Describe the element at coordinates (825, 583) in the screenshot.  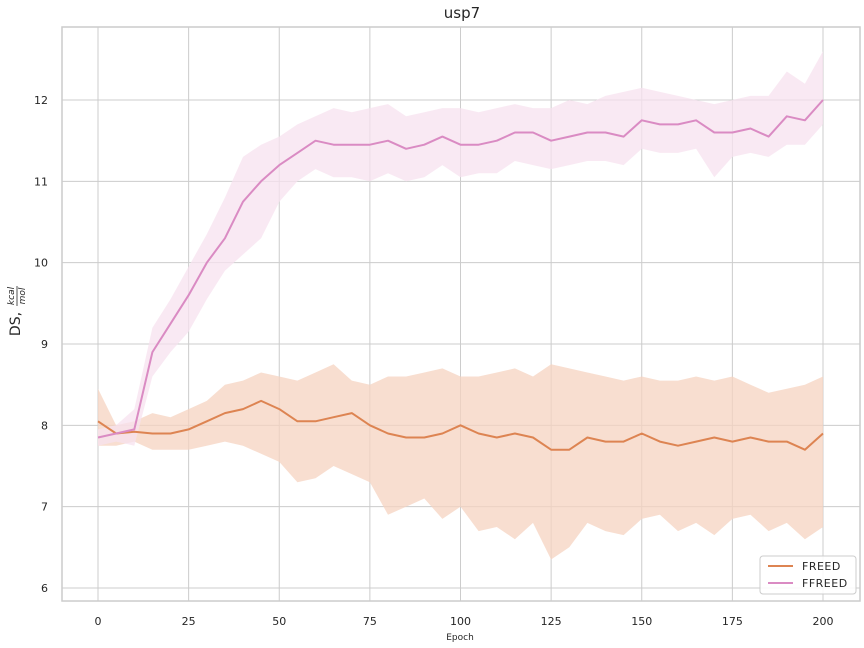
I see `legend-label-ffreed: FFREED` at that location.